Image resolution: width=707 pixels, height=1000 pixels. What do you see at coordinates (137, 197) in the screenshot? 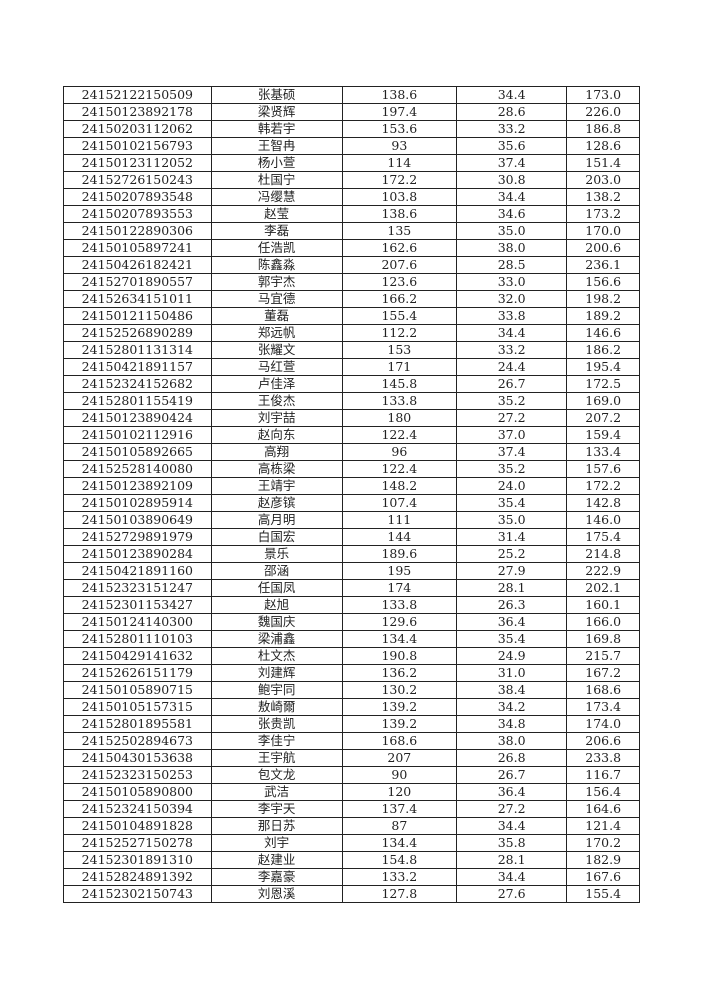
I see `candidate-id-cell: 24150207893548` at bounding box center [137, 197].